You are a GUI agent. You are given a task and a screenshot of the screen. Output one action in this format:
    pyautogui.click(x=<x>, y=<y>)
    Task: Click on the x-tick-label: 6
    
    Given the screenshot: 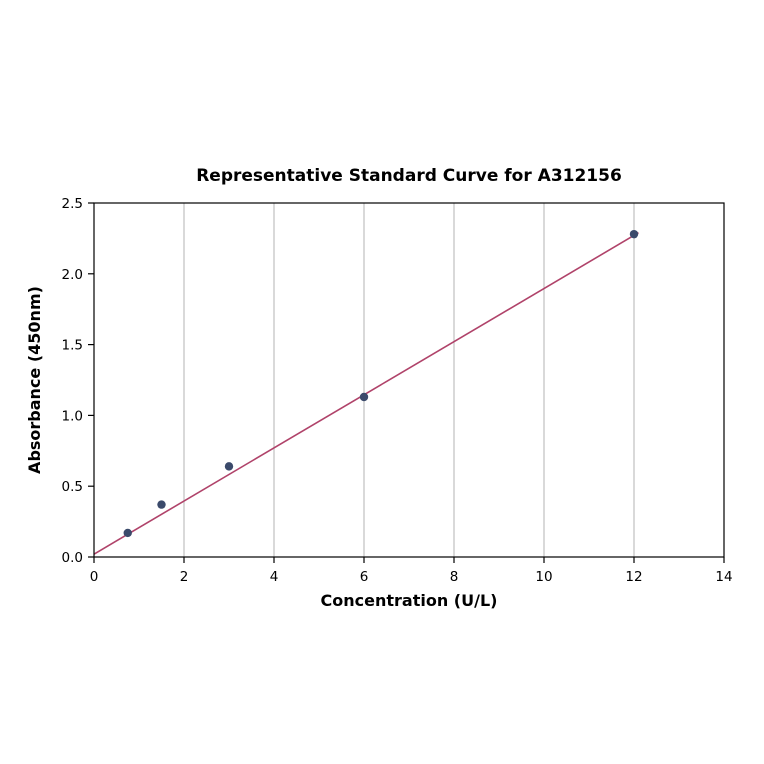 What is the action you would take?
    pyautogui.click(x=364, y=577)
    